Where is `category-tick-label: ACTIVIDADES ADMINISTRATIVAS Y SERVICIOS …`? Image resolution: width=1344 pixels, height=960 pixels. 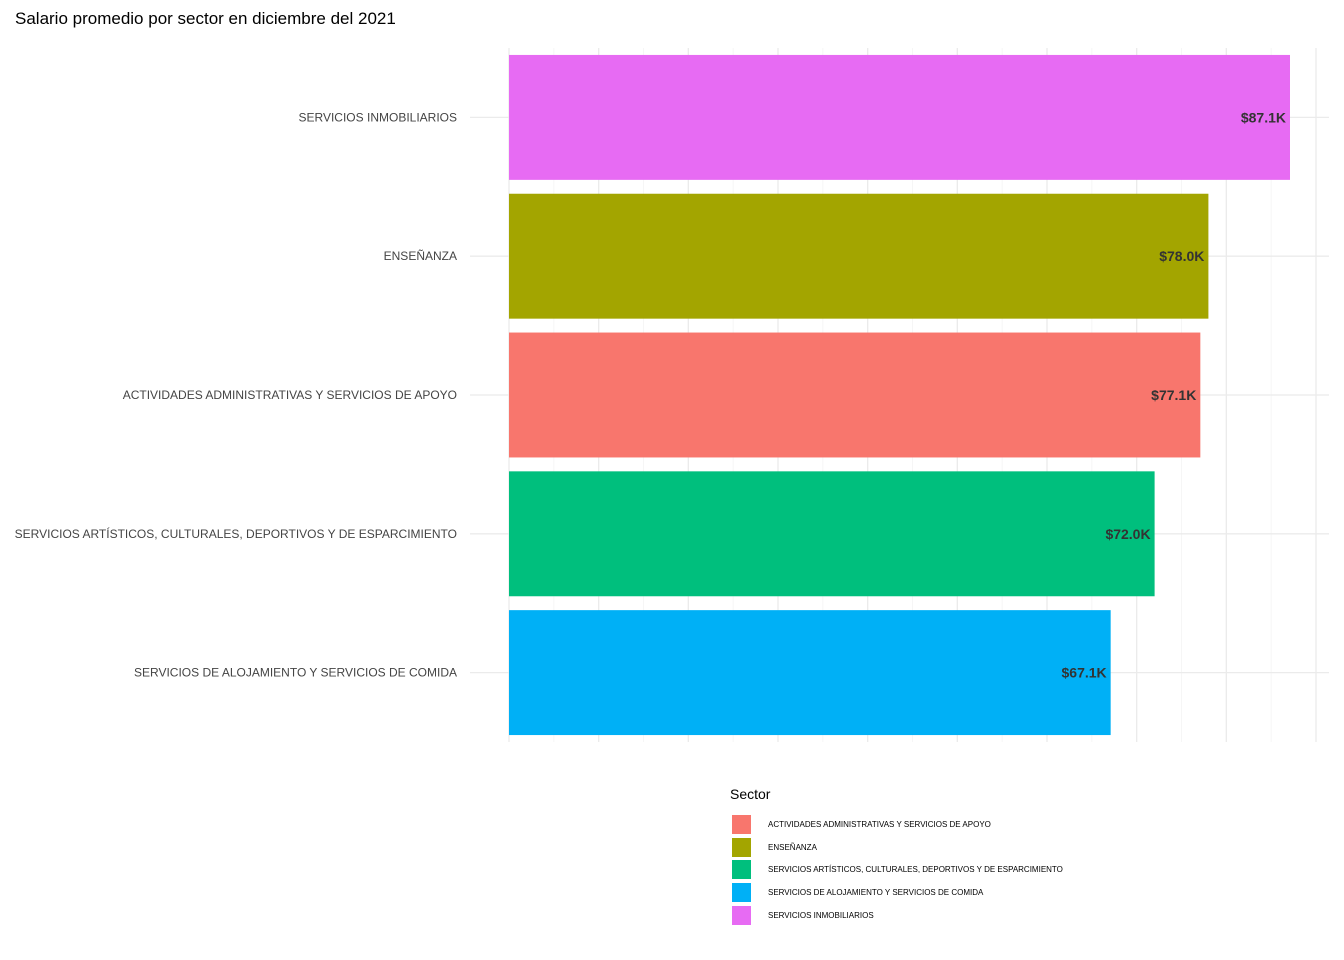 category-tick-label: ACTIVIDADES ADMINISTRATIVAS Y SERVICIOS … is located at coordinates (290, 395).